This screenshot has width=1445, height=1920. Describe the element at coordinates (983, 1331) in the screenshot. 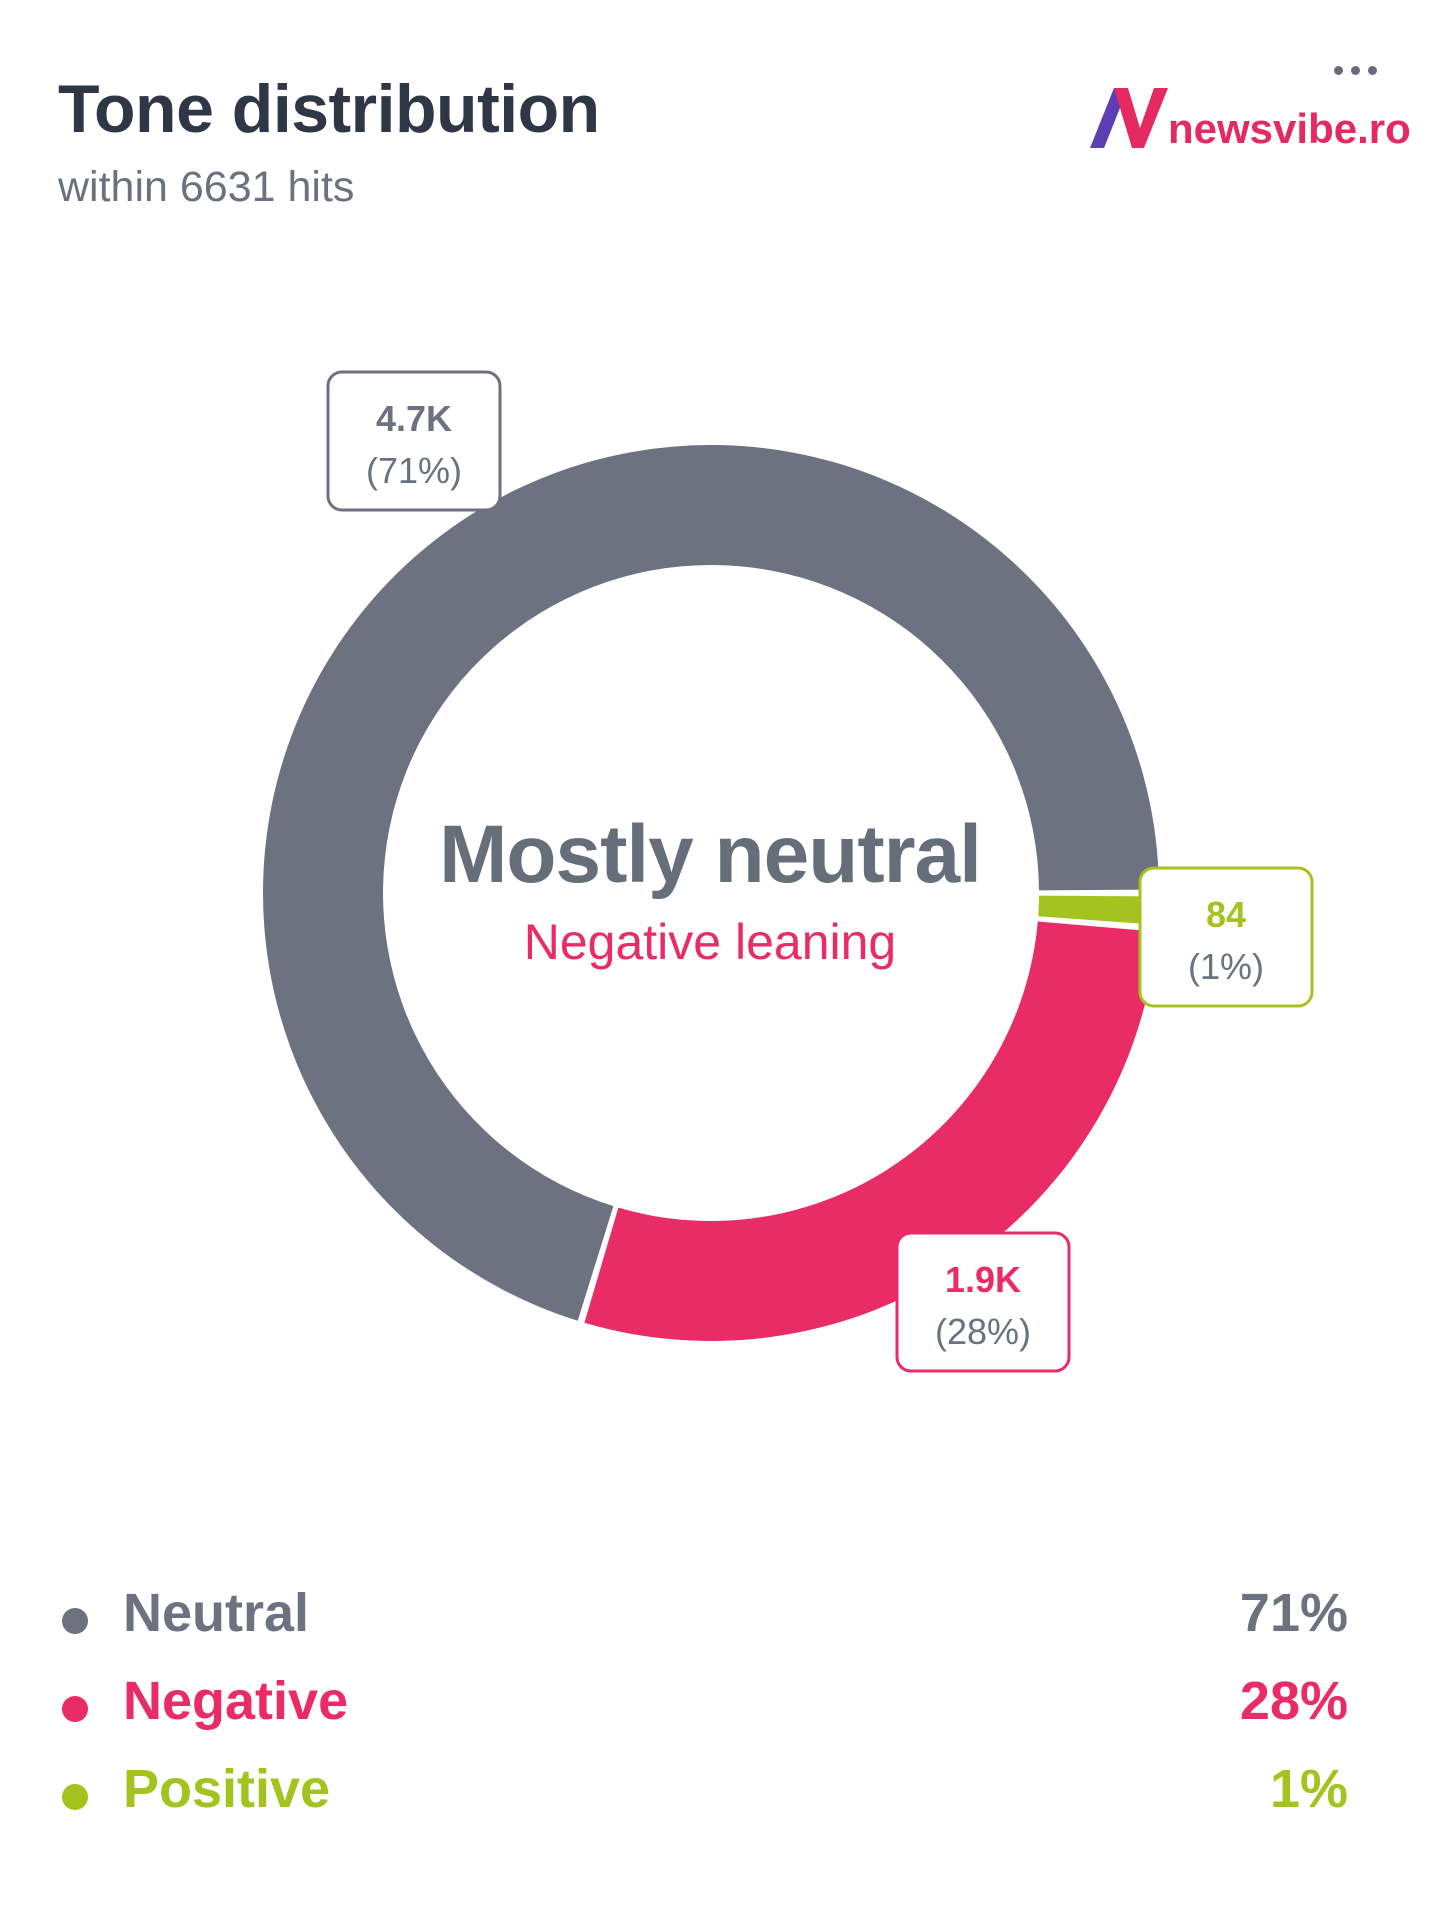

I see `data-label-percent-negative: (28%)` at that location.